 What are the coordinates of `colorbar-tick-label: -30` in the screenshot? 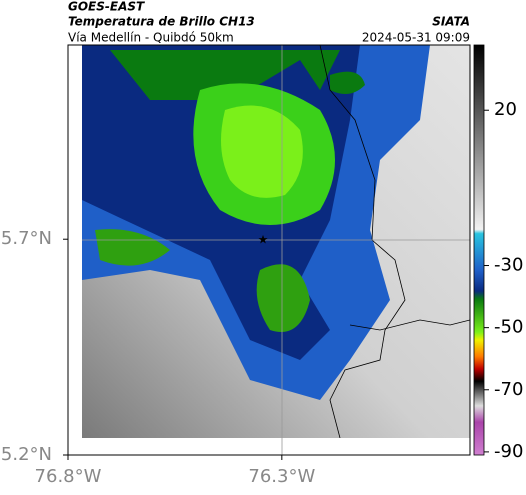 It's located at (508, 265).